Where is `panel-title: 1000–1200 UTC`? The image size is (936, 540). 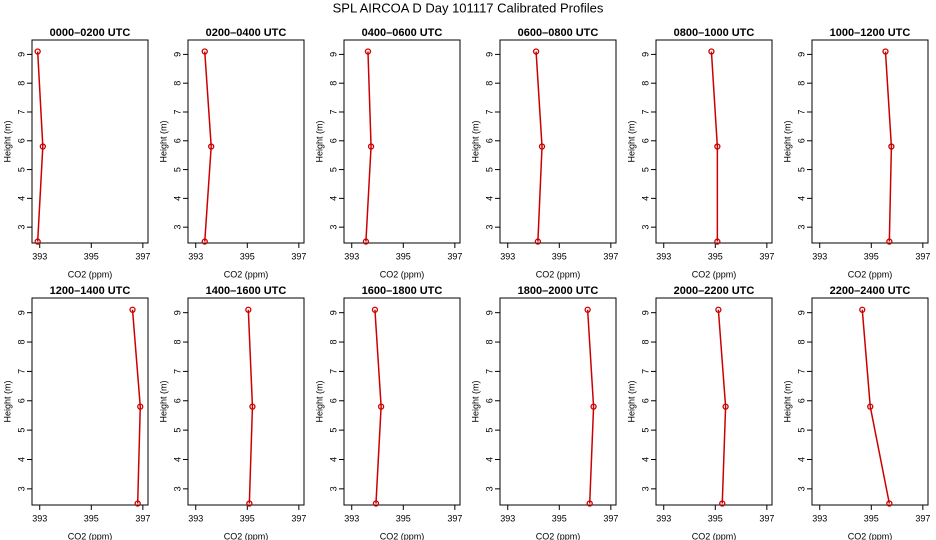
panel-title: 1000–1200 UTC is located at coordinates (870, 33).